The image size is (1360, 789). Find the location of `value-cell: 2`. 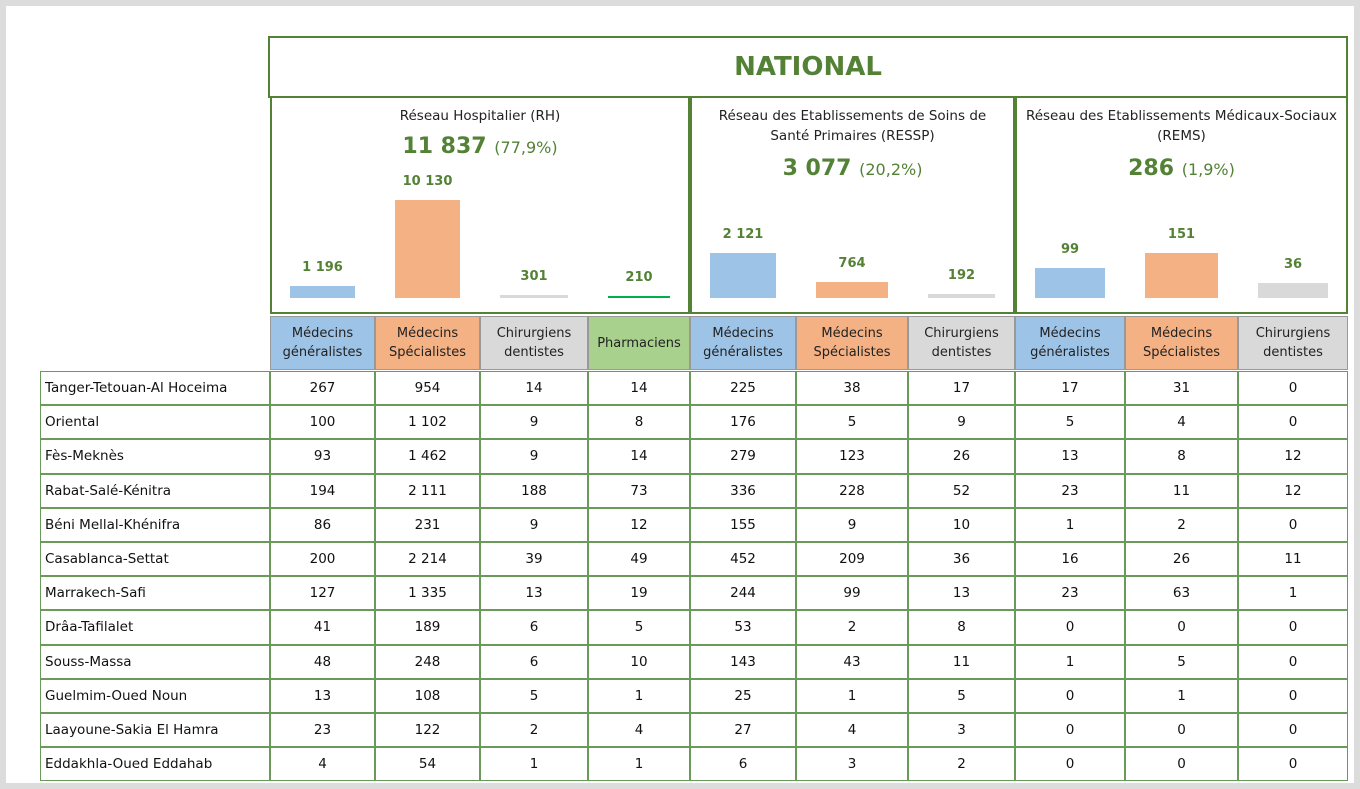

value-cell: 2 is located at coordinates (961, 764).